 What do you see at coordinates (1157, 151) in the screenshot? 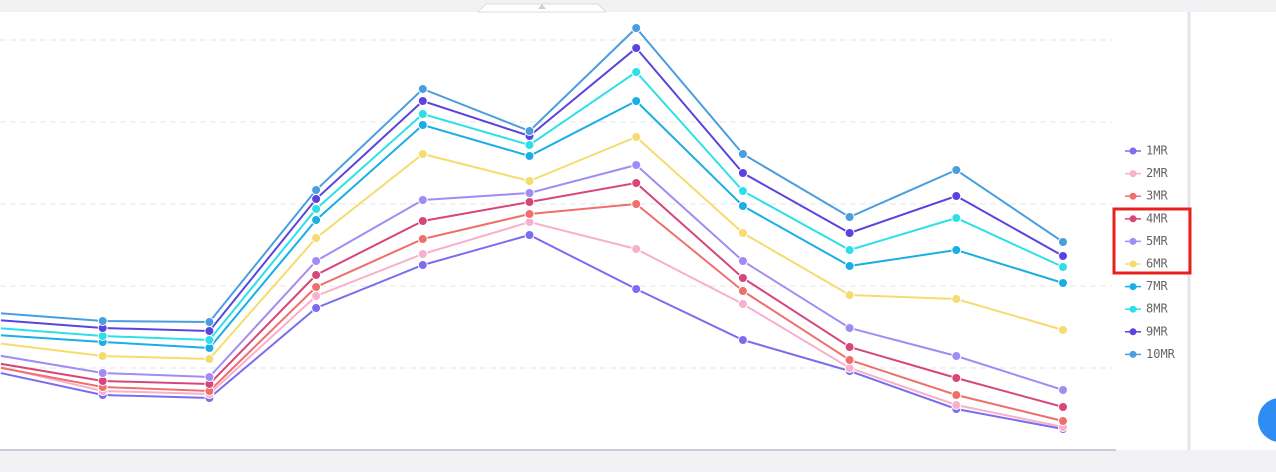
I see `legend-label: 1MR` at bounding box center [1157, 151].